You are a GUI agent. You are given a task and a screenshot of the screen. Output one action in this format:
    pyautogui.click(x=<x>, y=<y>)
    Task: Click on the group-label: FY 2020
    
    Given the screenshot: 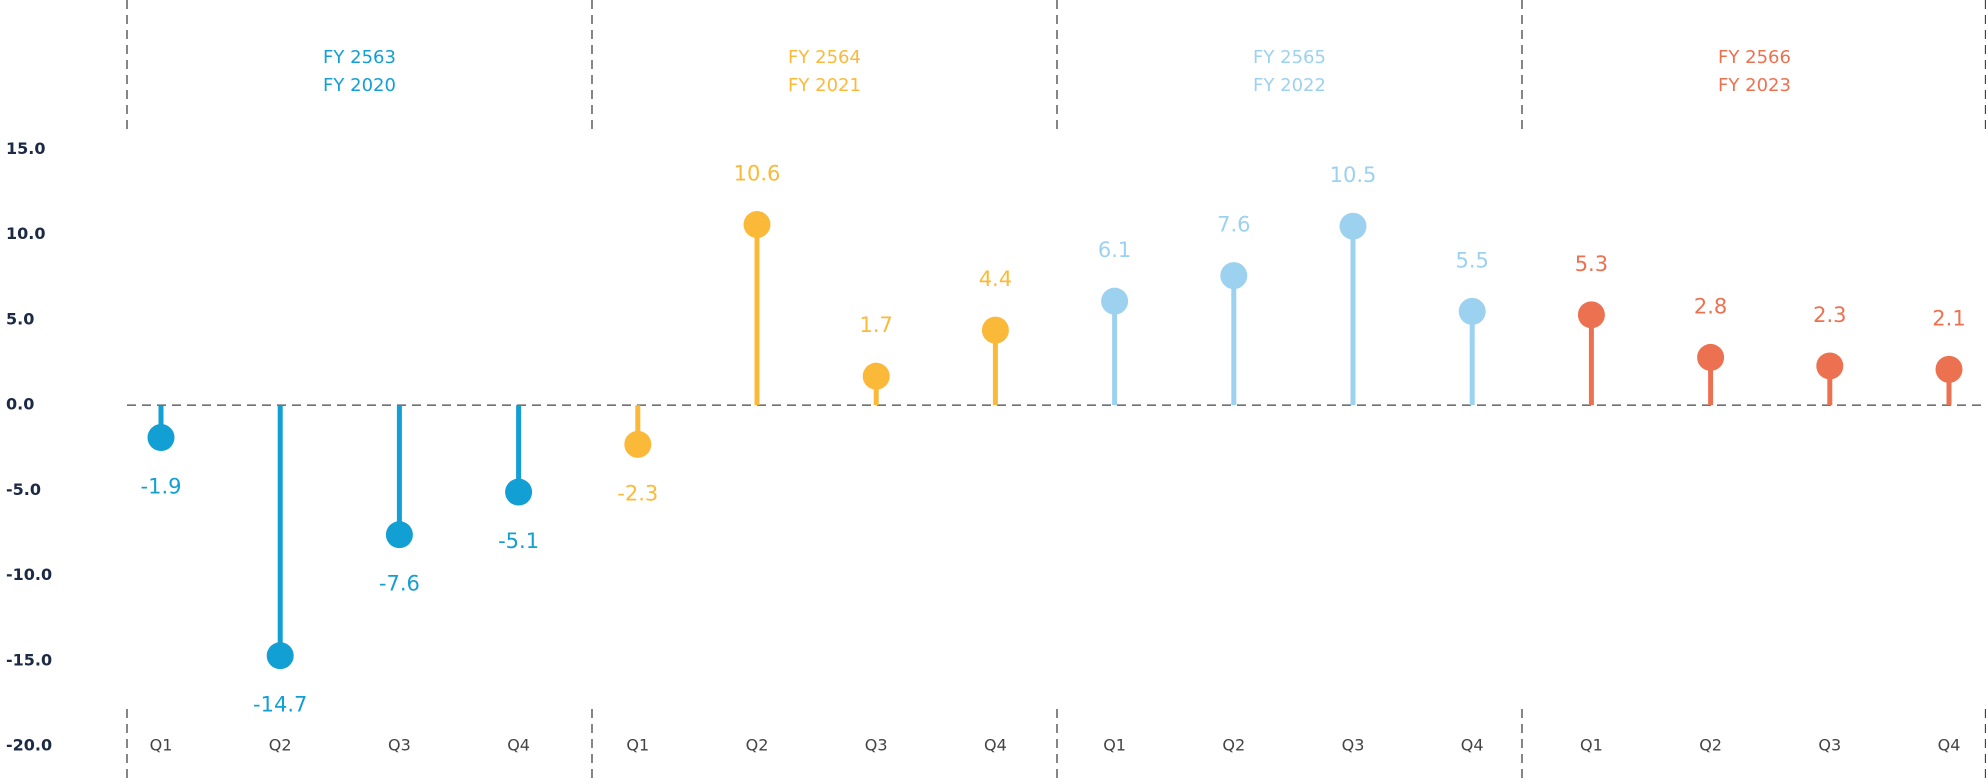 What is the action you would take?
    pyautogui.click(x=359, y=85)
    